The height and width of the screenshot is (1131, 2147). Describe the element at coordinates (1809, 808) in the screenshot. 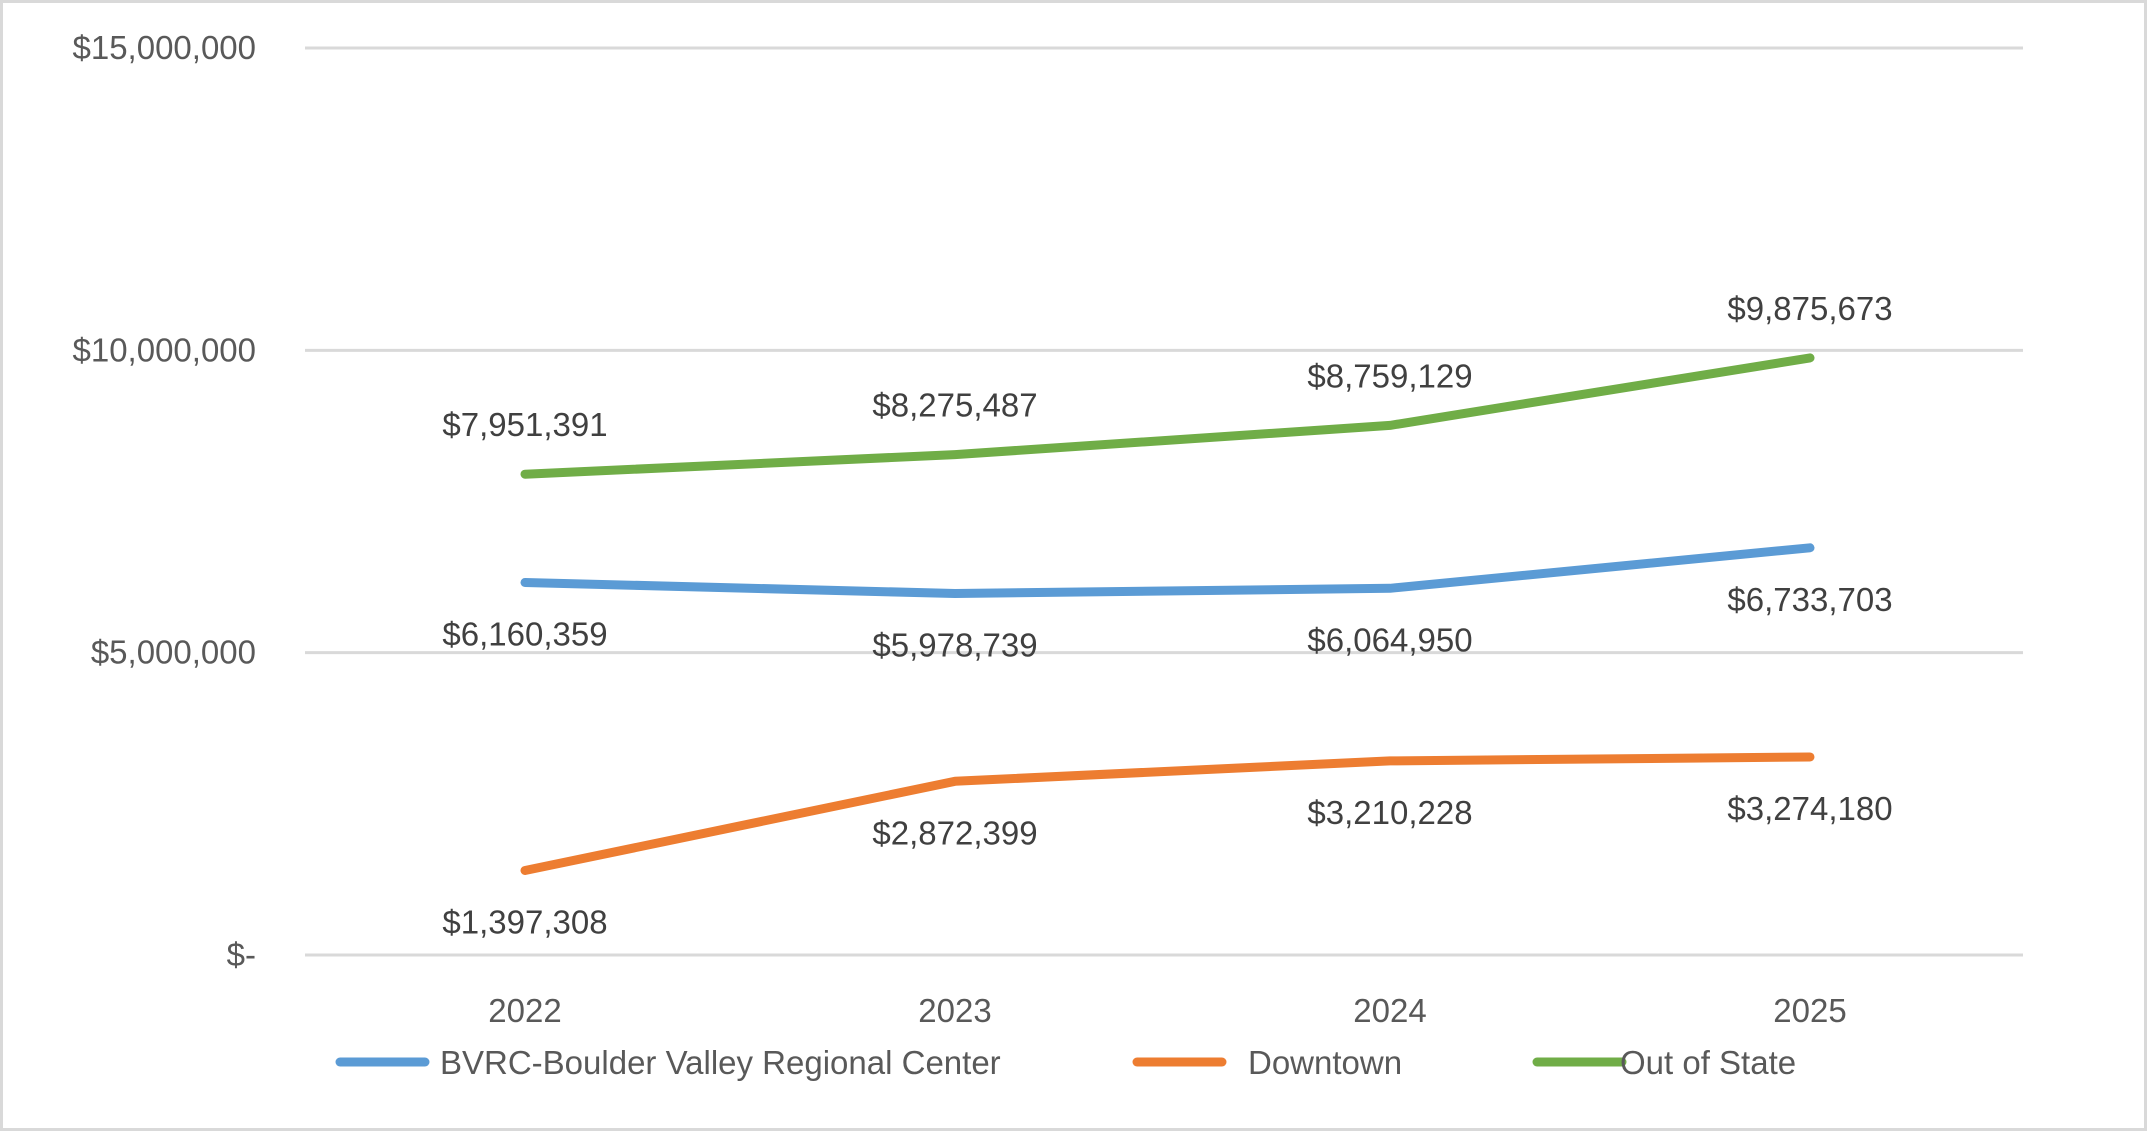

I see `data-label: $3,274,180` at that location.